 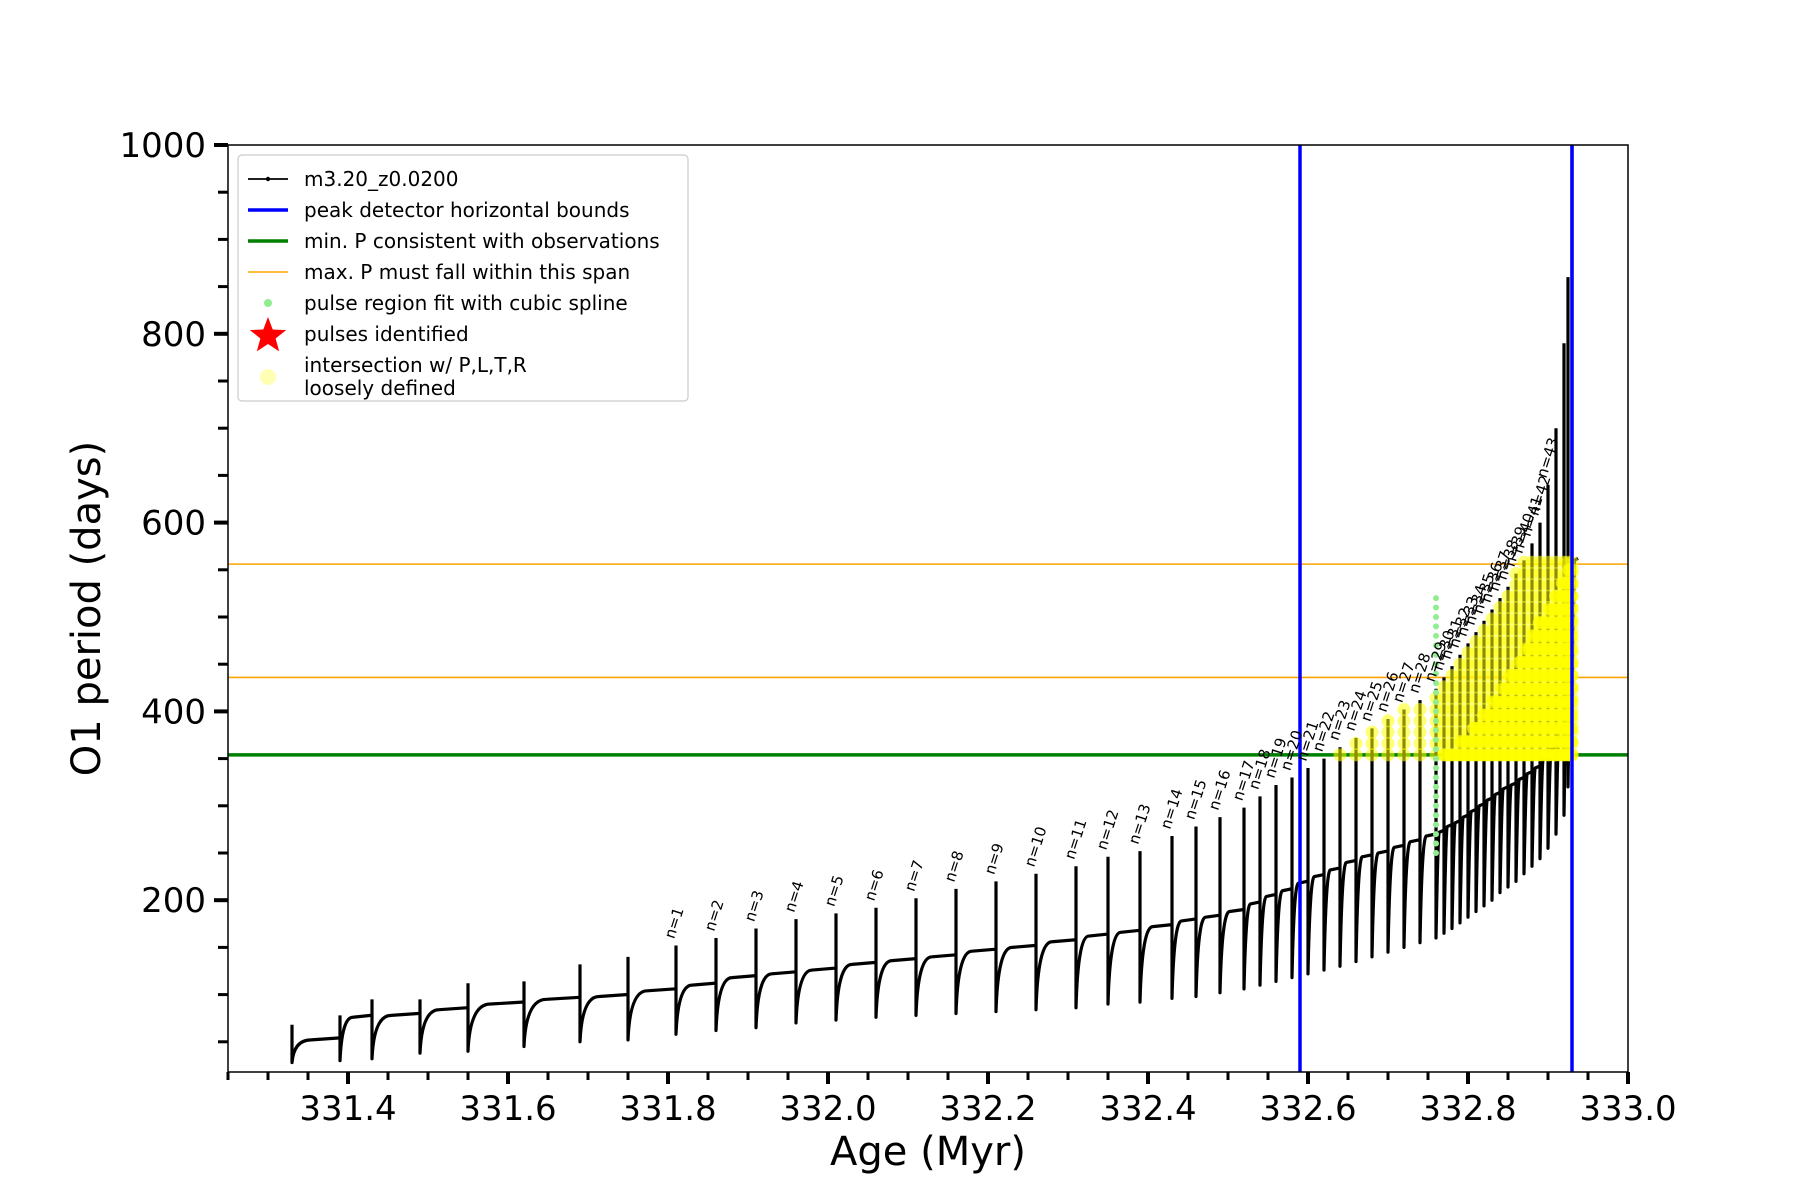 I want to click on y-tick-label: 1000, so click(x=162, y=146).